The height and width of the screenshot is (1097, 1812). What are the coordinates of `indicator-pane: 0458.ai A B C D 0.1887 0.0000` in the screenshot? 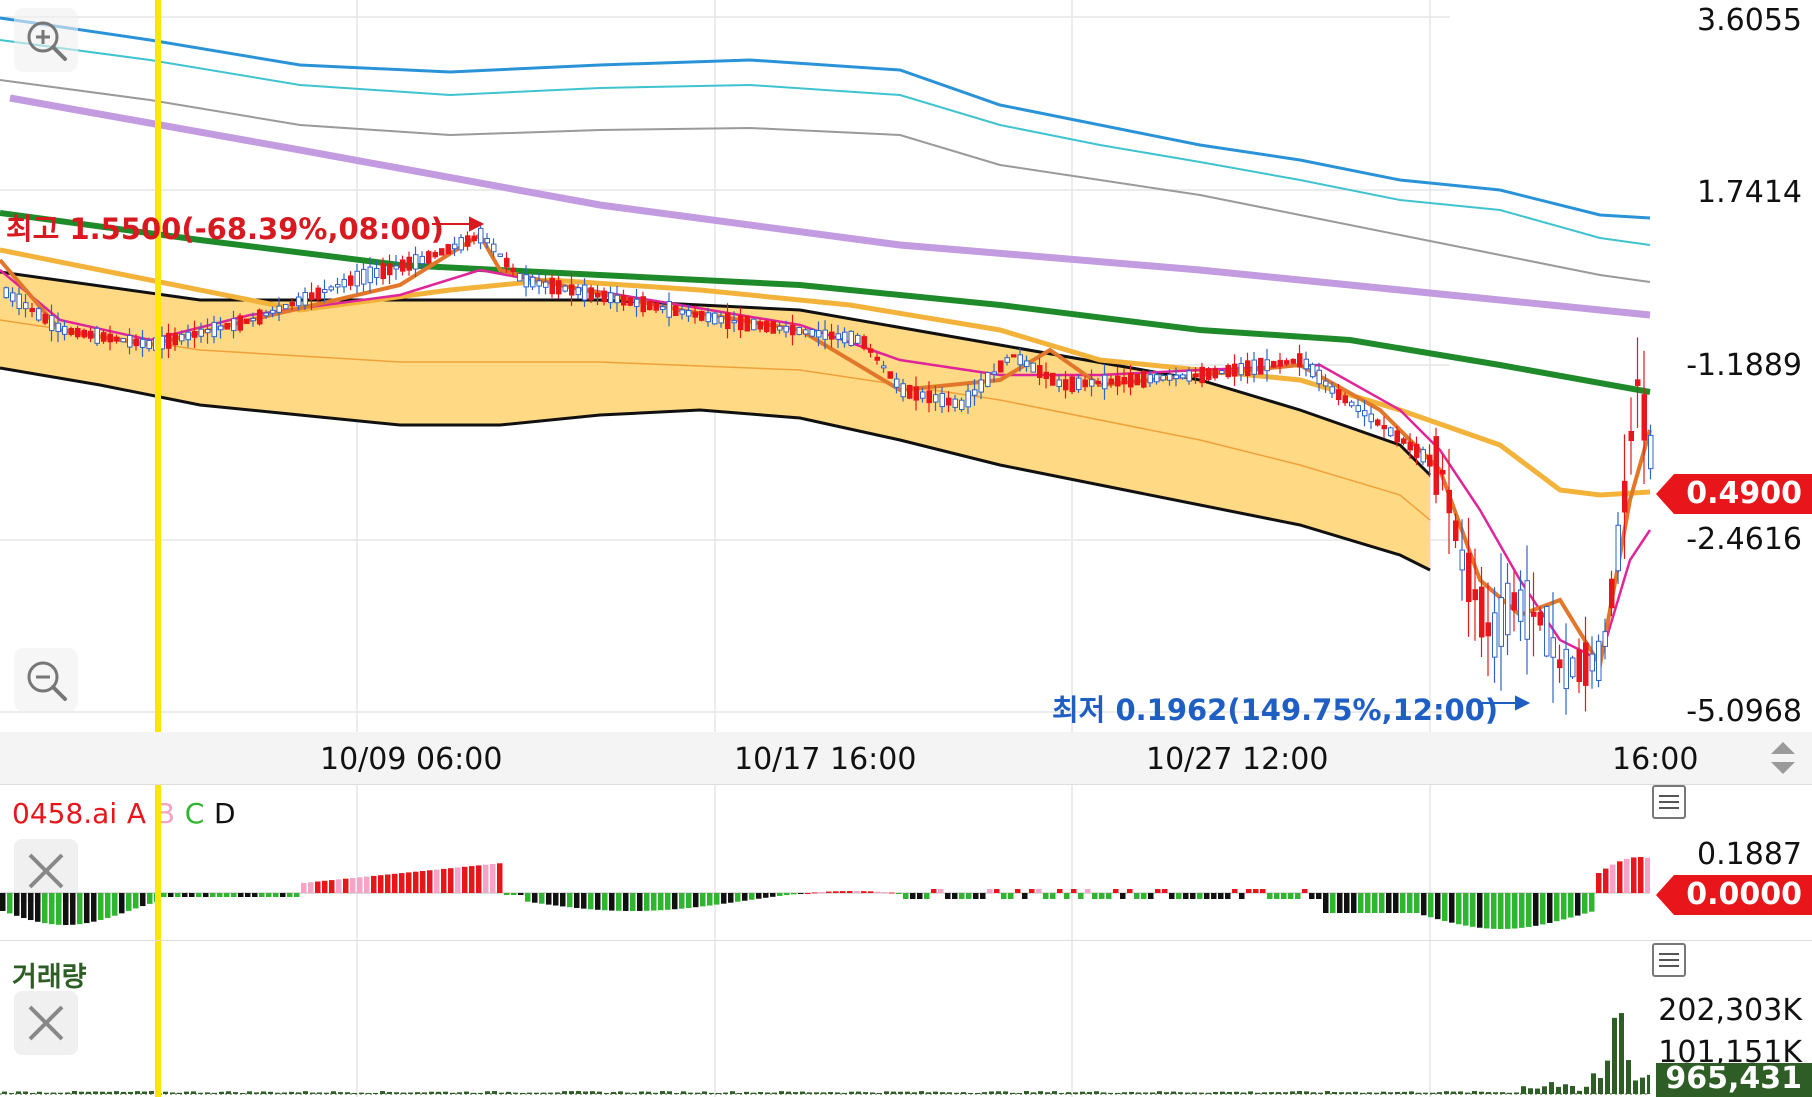 It's located at (906, 862).